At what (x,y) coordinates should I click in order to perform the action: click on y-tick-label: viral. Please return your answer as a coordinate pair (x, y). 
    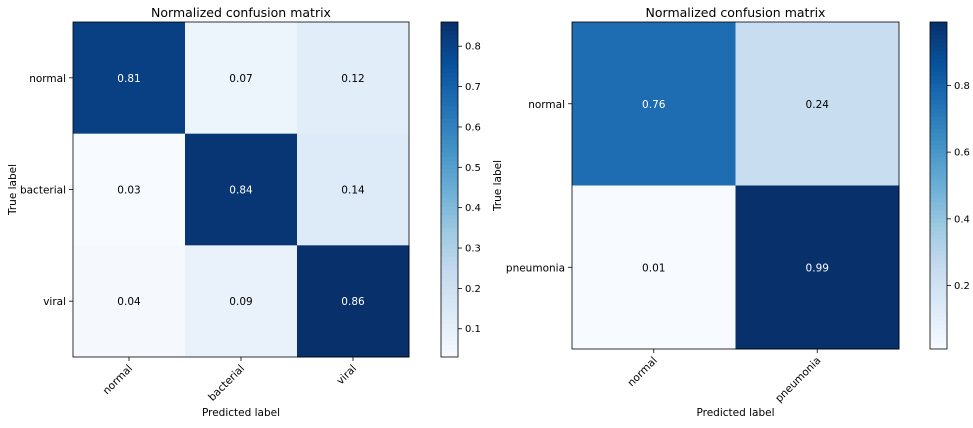
    Looking at the image, I should click on (54, 302).